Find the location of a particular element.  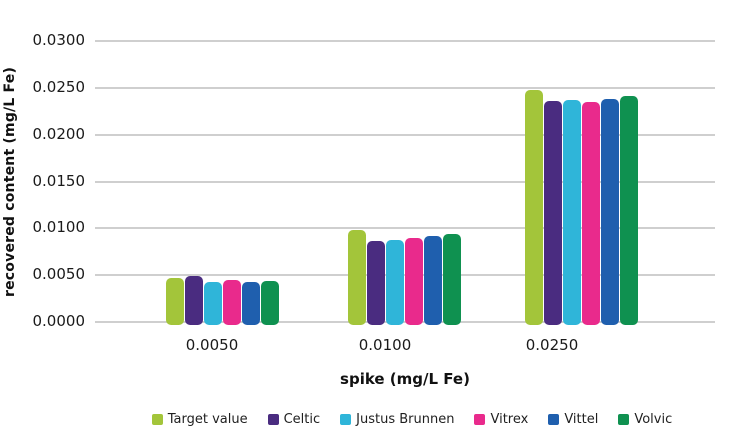

legend-label: Vitrex is located at coordinates (509, 419).